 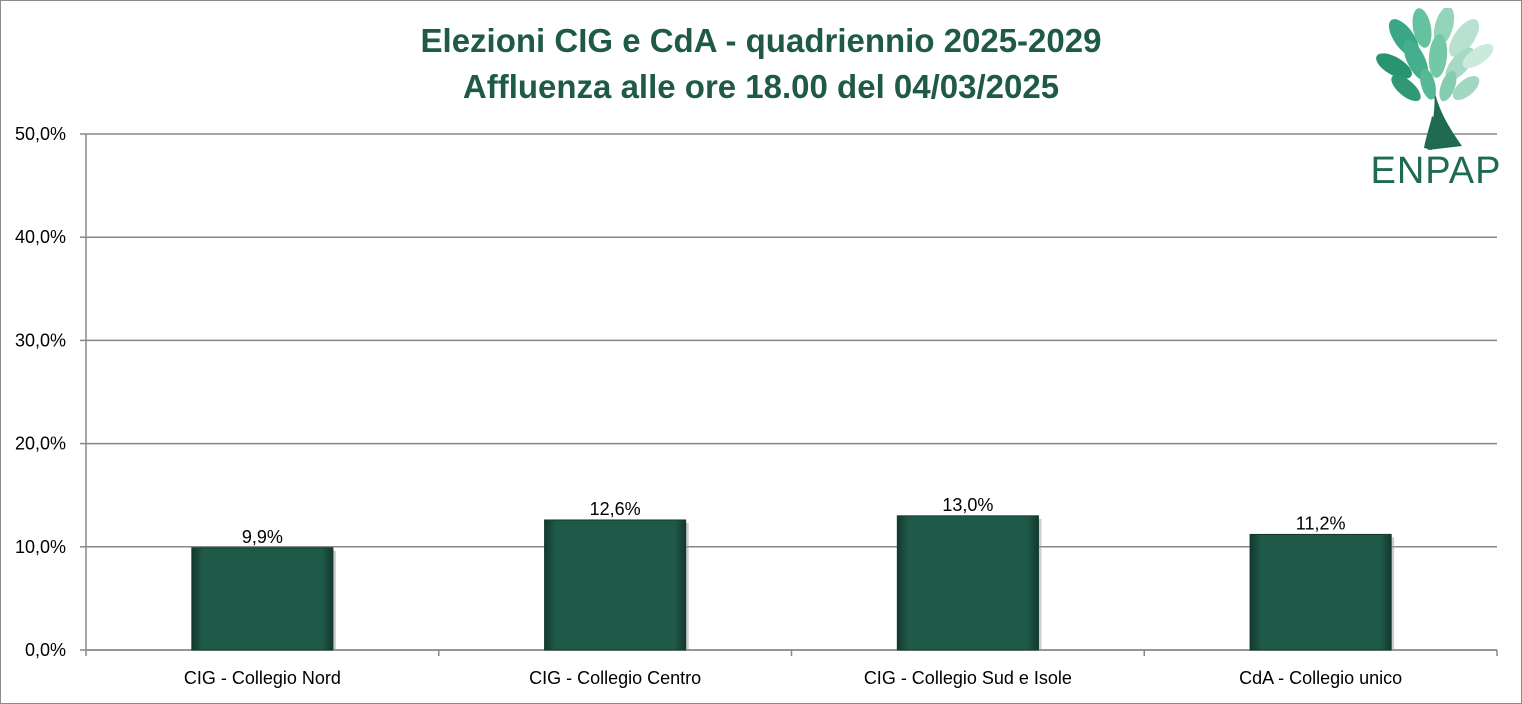 I want to click on data-label: 13,0%, so click(x=967, y=505).